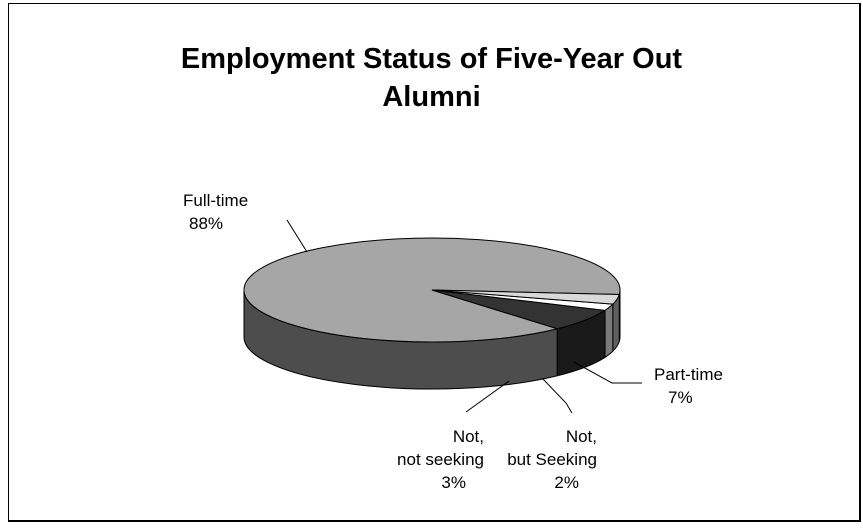 The height and width of the screenshot is (528, 863). Describe the element at coordinates (432, 339) in the screenshot. I see `pie-sides` at that location.